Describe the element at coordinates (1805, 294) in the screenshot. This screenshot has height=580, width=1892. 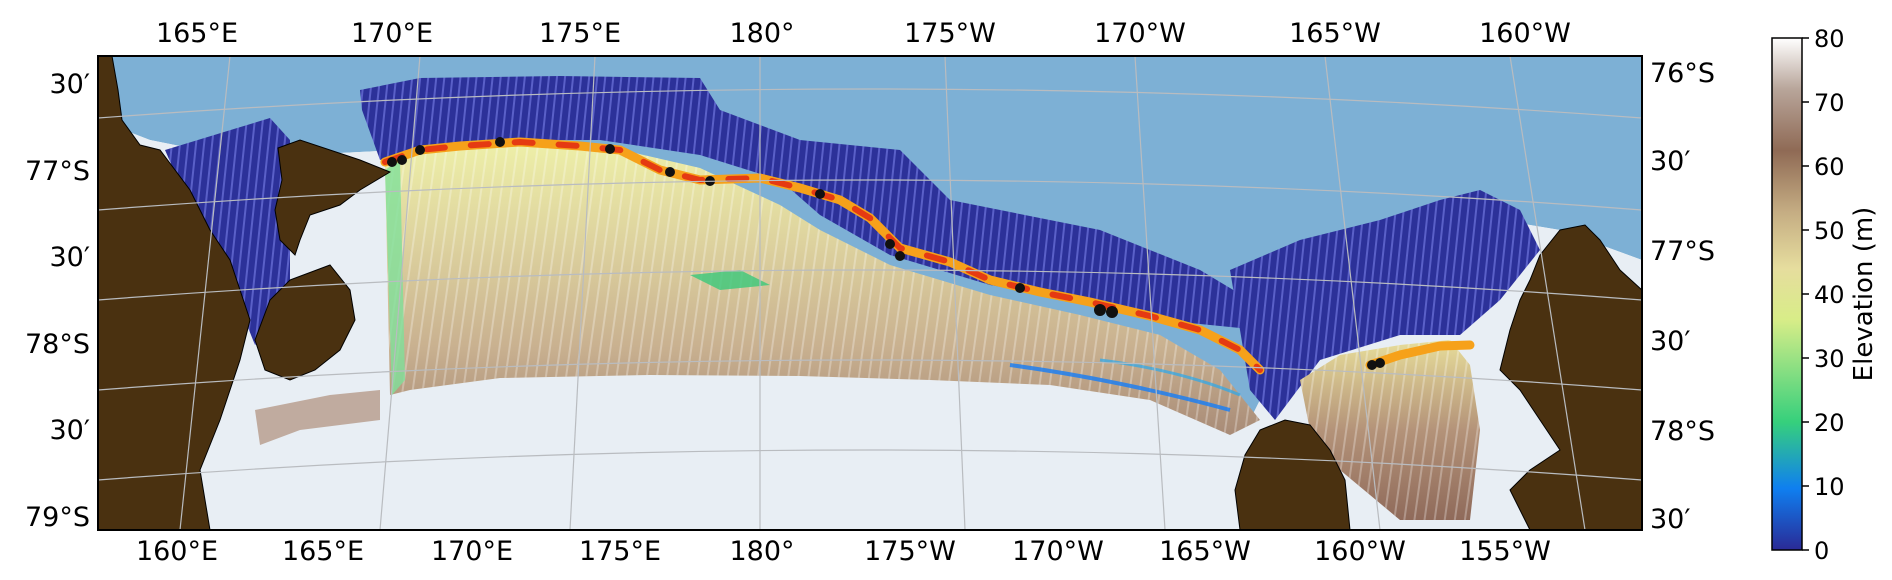
I see `colorbar-tick-marks` at that location.